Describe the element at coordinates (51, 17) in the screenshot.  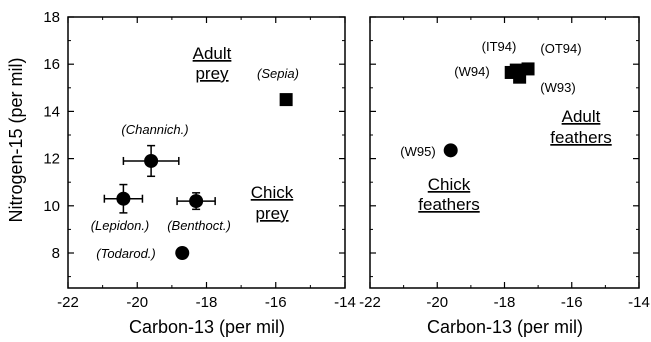
I see `y-tick-label: 18` at that location.